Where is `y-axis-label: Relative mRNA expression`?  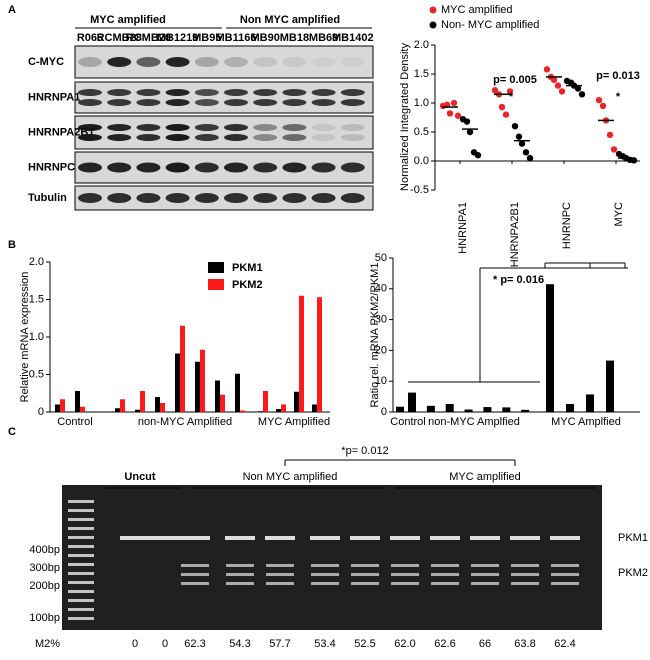 y-axis-label: Relative mRNA expression is located at coordinates (25, 337).